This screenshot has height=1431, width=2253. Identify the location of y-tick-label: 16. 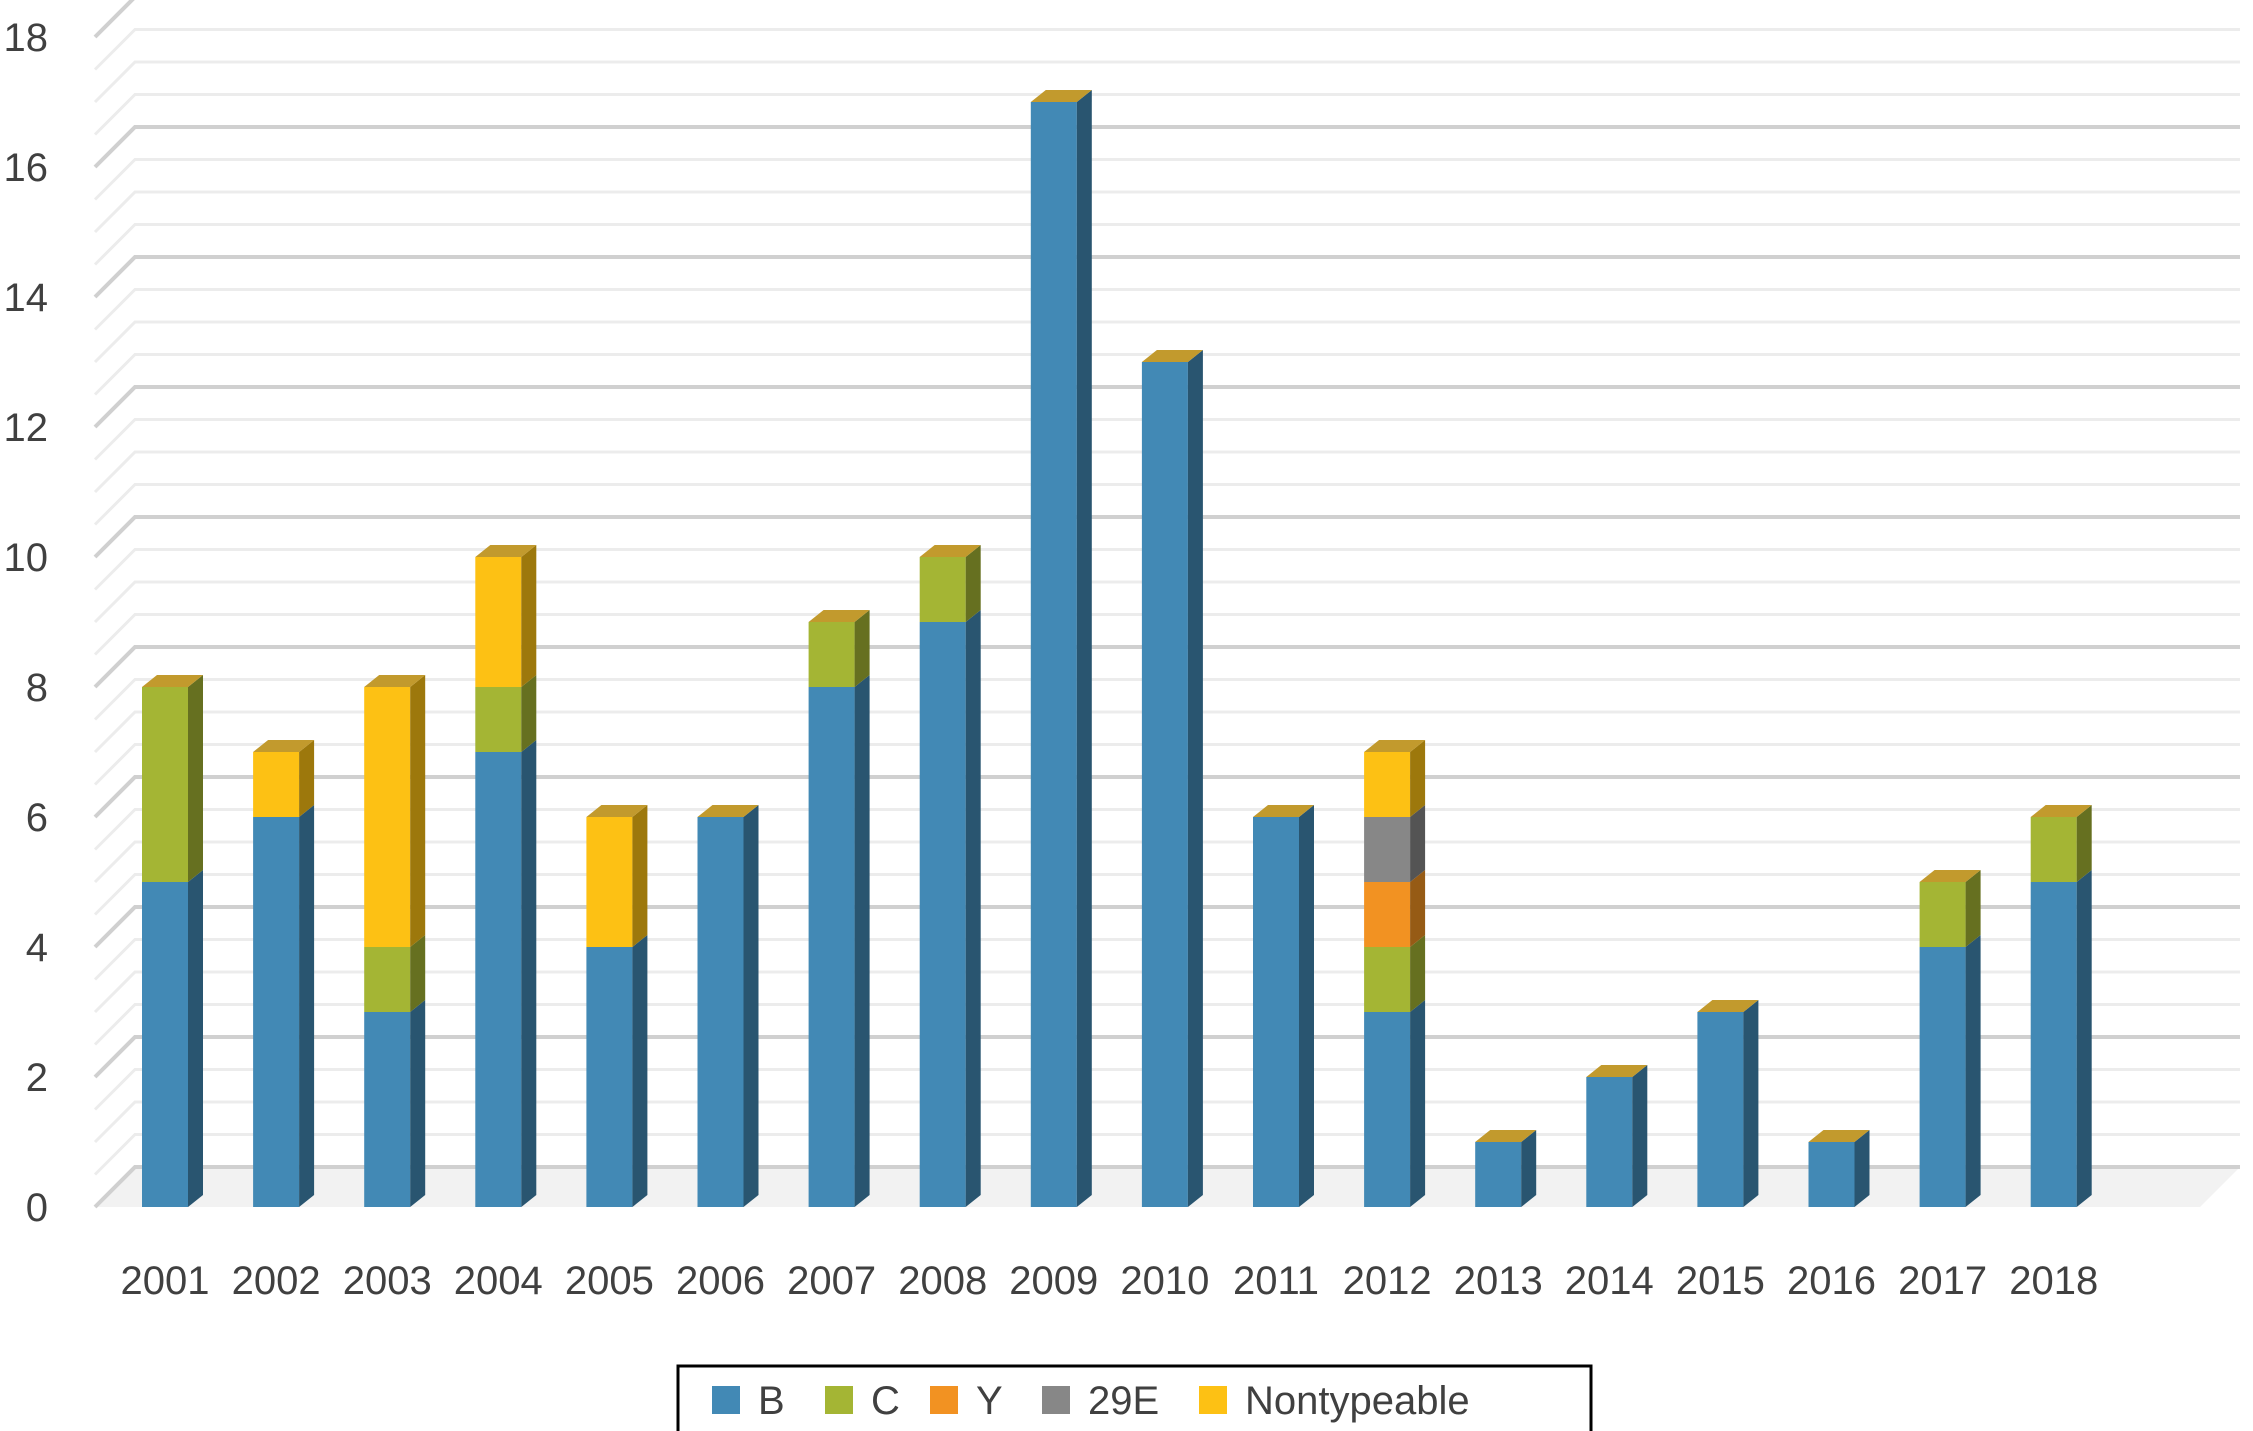
(26, 168).